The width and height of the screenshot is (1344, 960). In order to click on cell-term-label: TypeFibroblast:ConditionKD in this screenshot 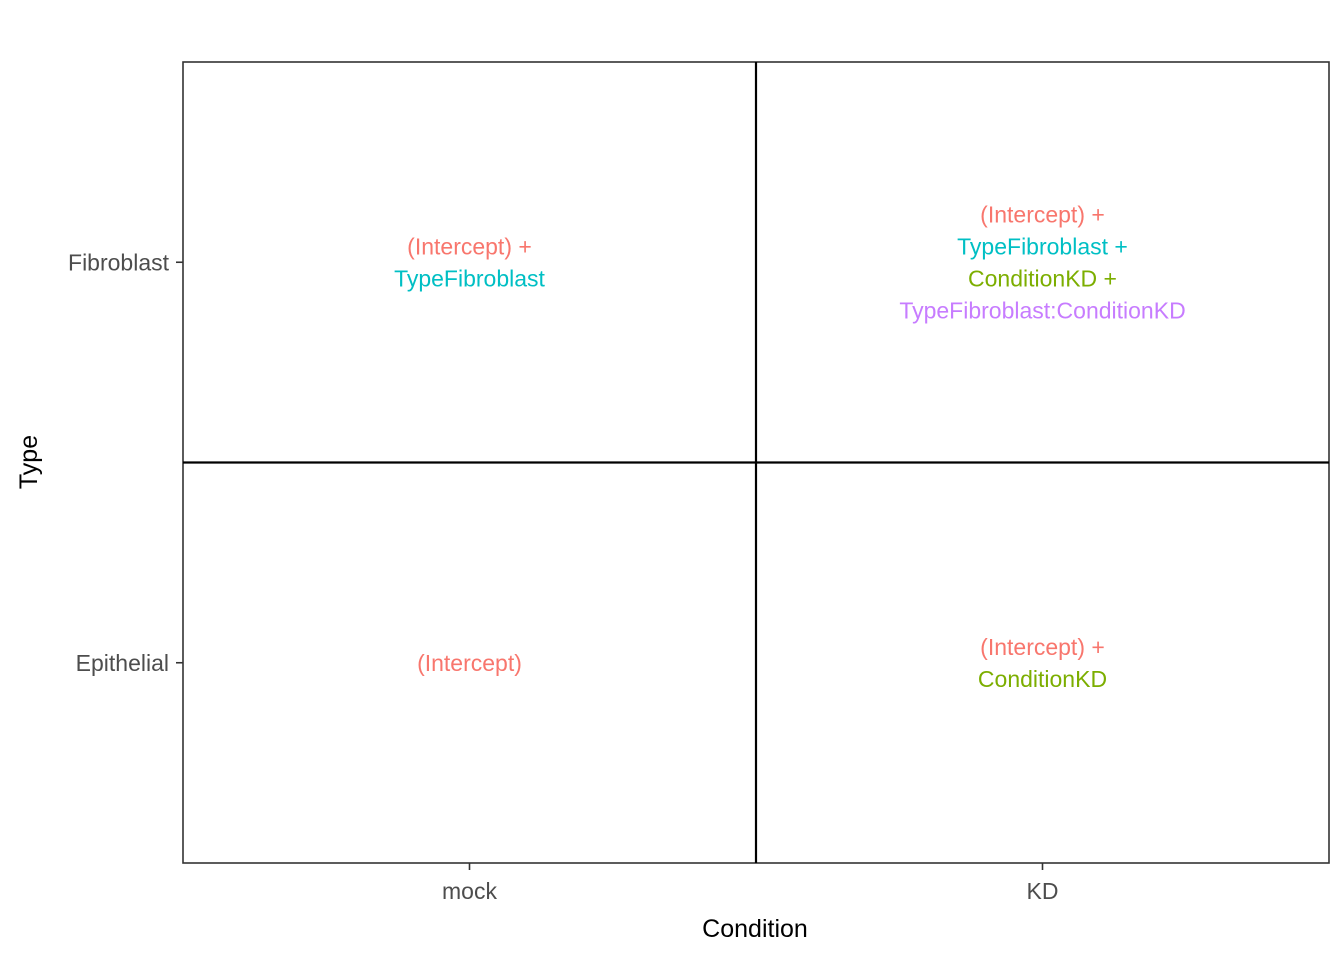, I will do `click(1042, 310)`.